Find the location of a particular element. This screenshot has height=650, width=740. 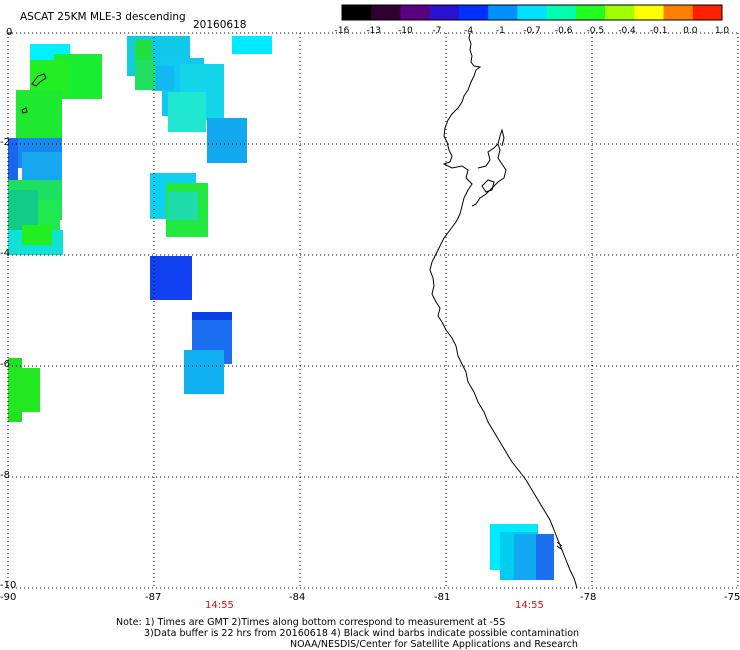

colorbar-label: -1 is located at coordinates (500, 31).